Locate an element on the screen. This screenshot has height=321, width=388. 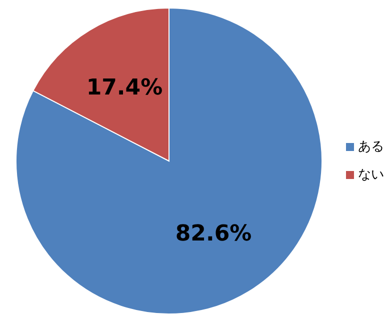
data-label: 17.4% is located at coordinates (124, 87).